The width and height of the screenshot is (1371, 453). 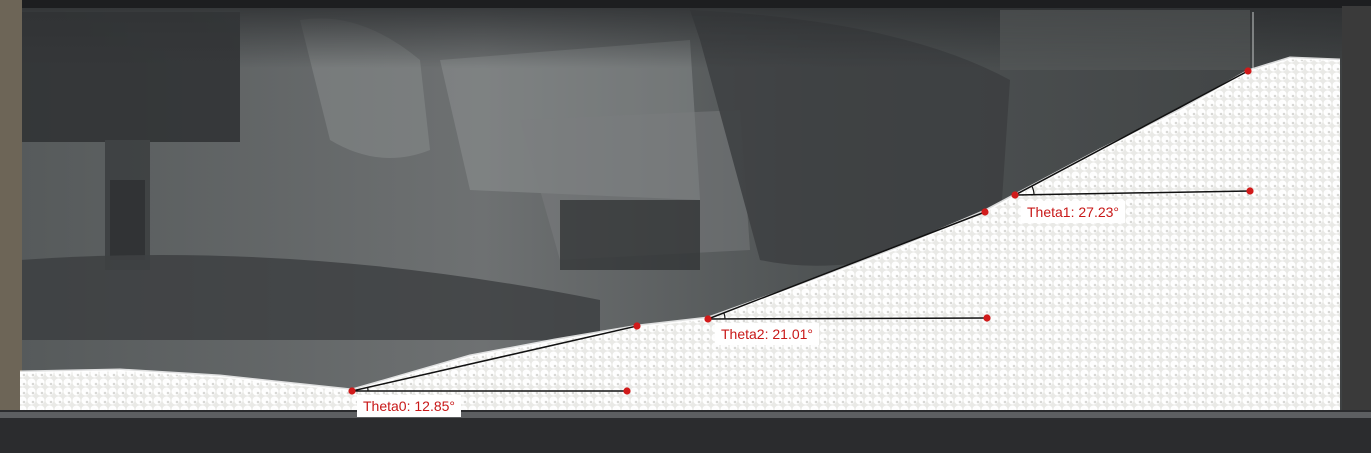 What do you see at coordinates (1132, 193) in the screenshot?
I see `theta1-baseline` at bounding box center [1132, 193].